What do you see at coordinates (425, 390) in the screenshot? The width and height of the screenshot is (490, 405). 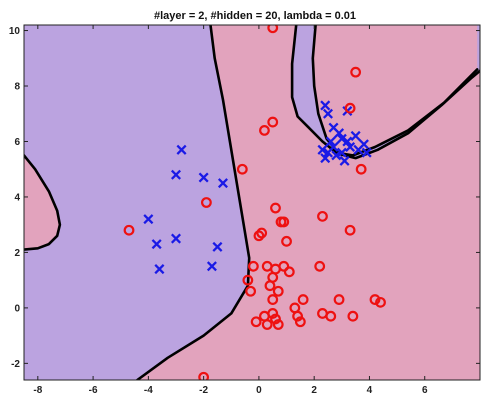 I see `x-tick-label-7: 6` at bounding box center [425, 390].